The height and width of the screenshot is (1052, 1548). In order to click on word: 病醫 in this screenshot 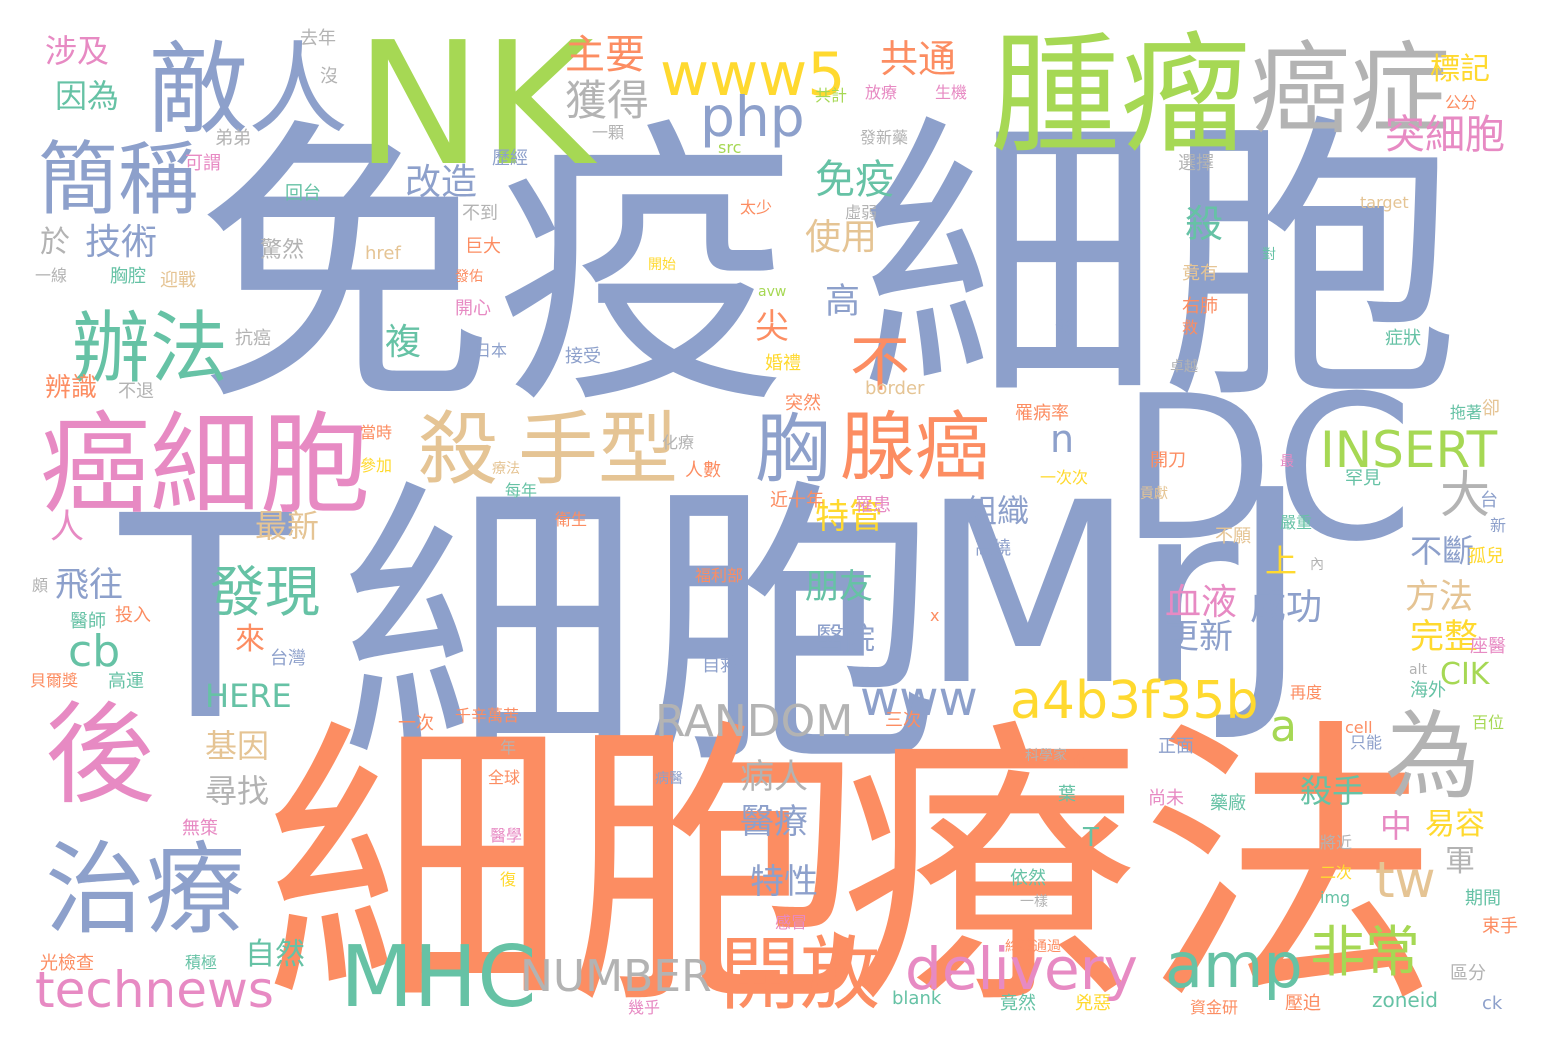, I will do `click(669, 779)`.